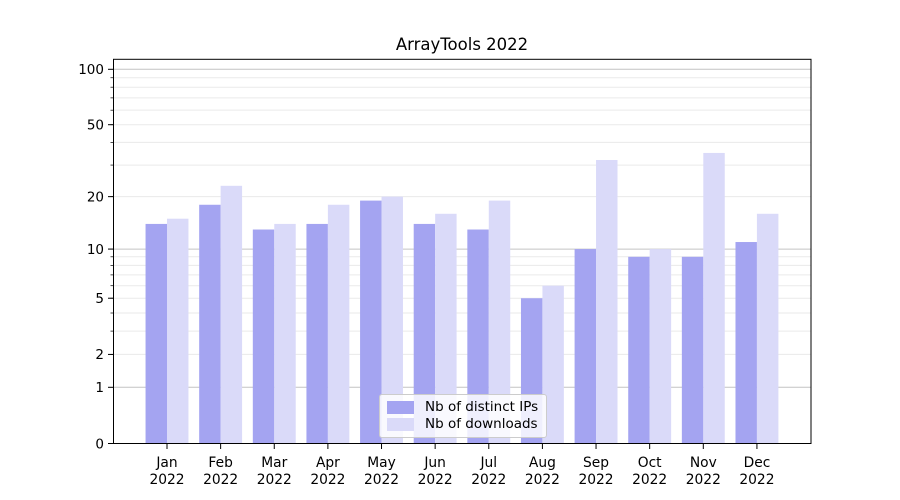  Describe the element at coordinates (703, 471) in the screenshot. I see `x-tick-label: Nov 2022` at that location.